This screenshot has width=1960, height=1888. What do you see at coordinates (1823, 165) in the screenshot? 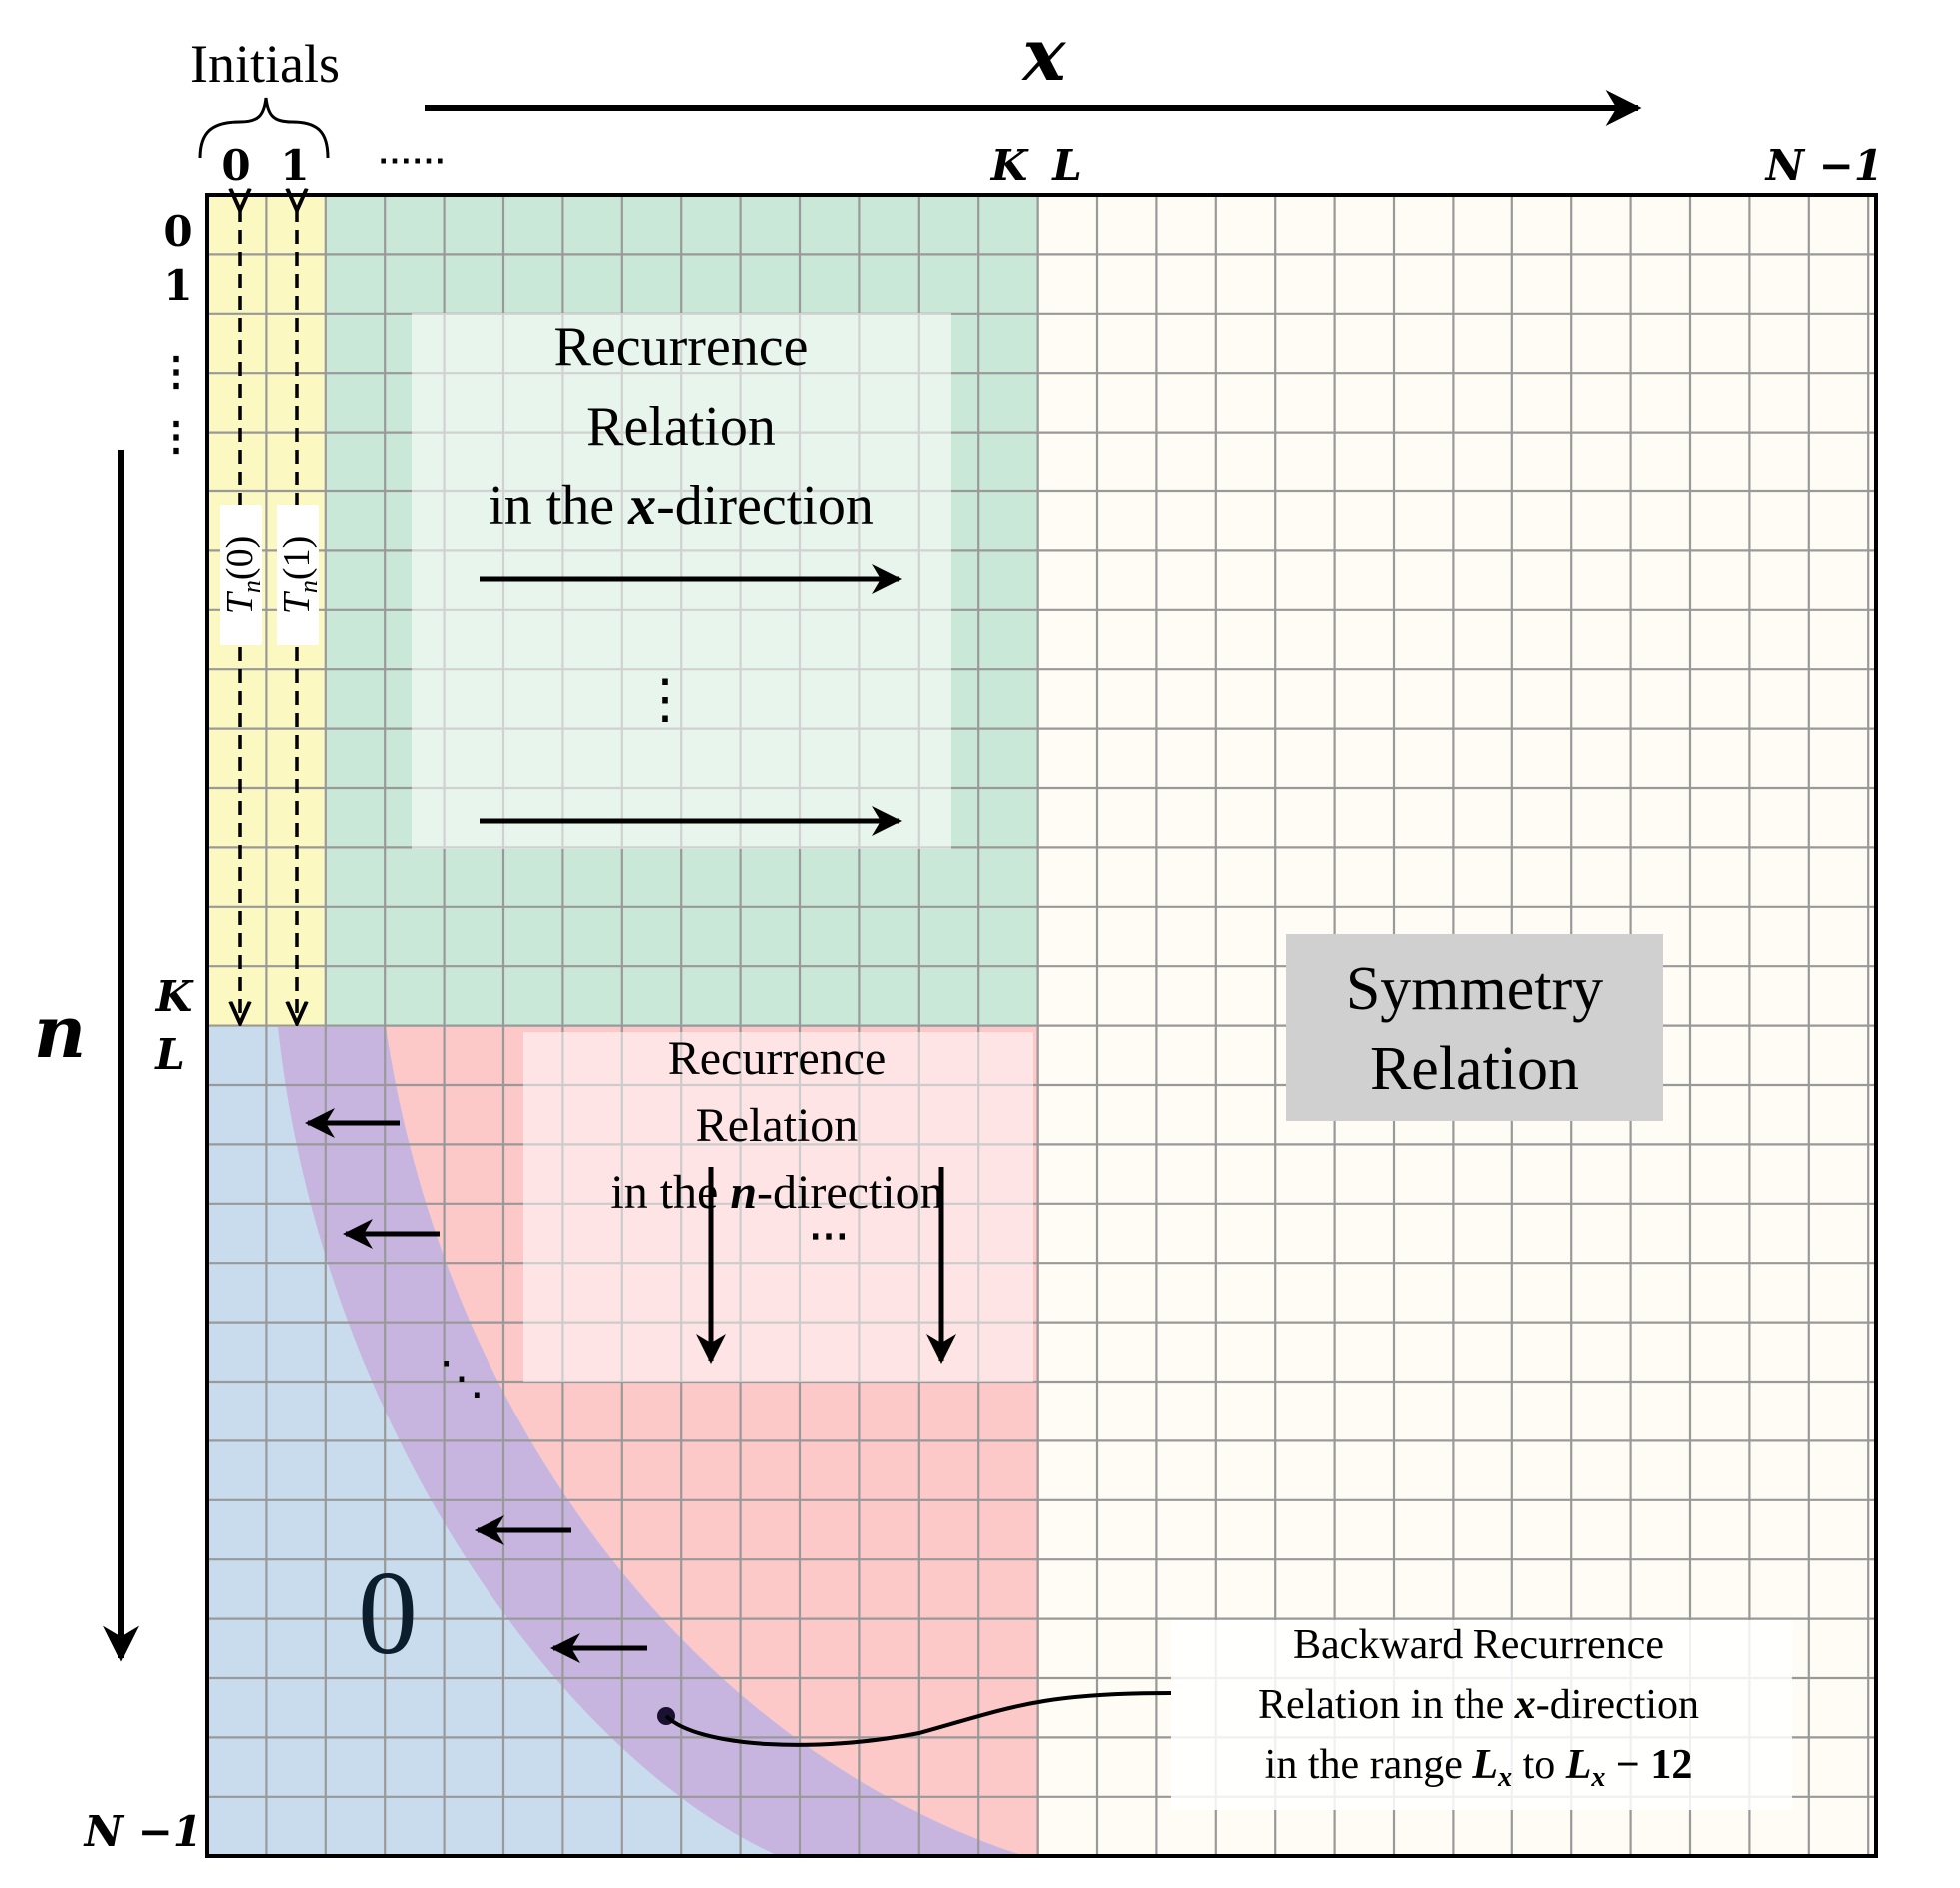
I see `x-tick-N1: N −1` at bounding box center [1823, 165].